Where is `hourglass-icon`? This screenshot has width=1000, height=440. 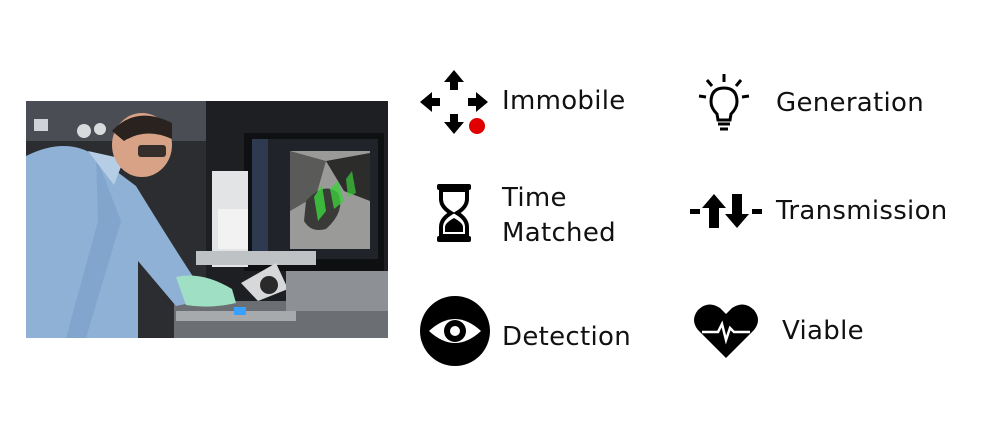
hourglass-icon is located at coordinates (454, 213).